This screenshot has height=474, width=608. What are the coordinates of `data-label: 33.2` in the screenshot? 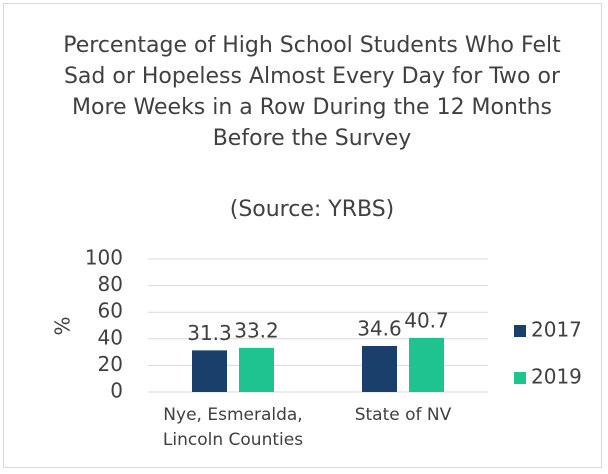 It's located at (256, 330).